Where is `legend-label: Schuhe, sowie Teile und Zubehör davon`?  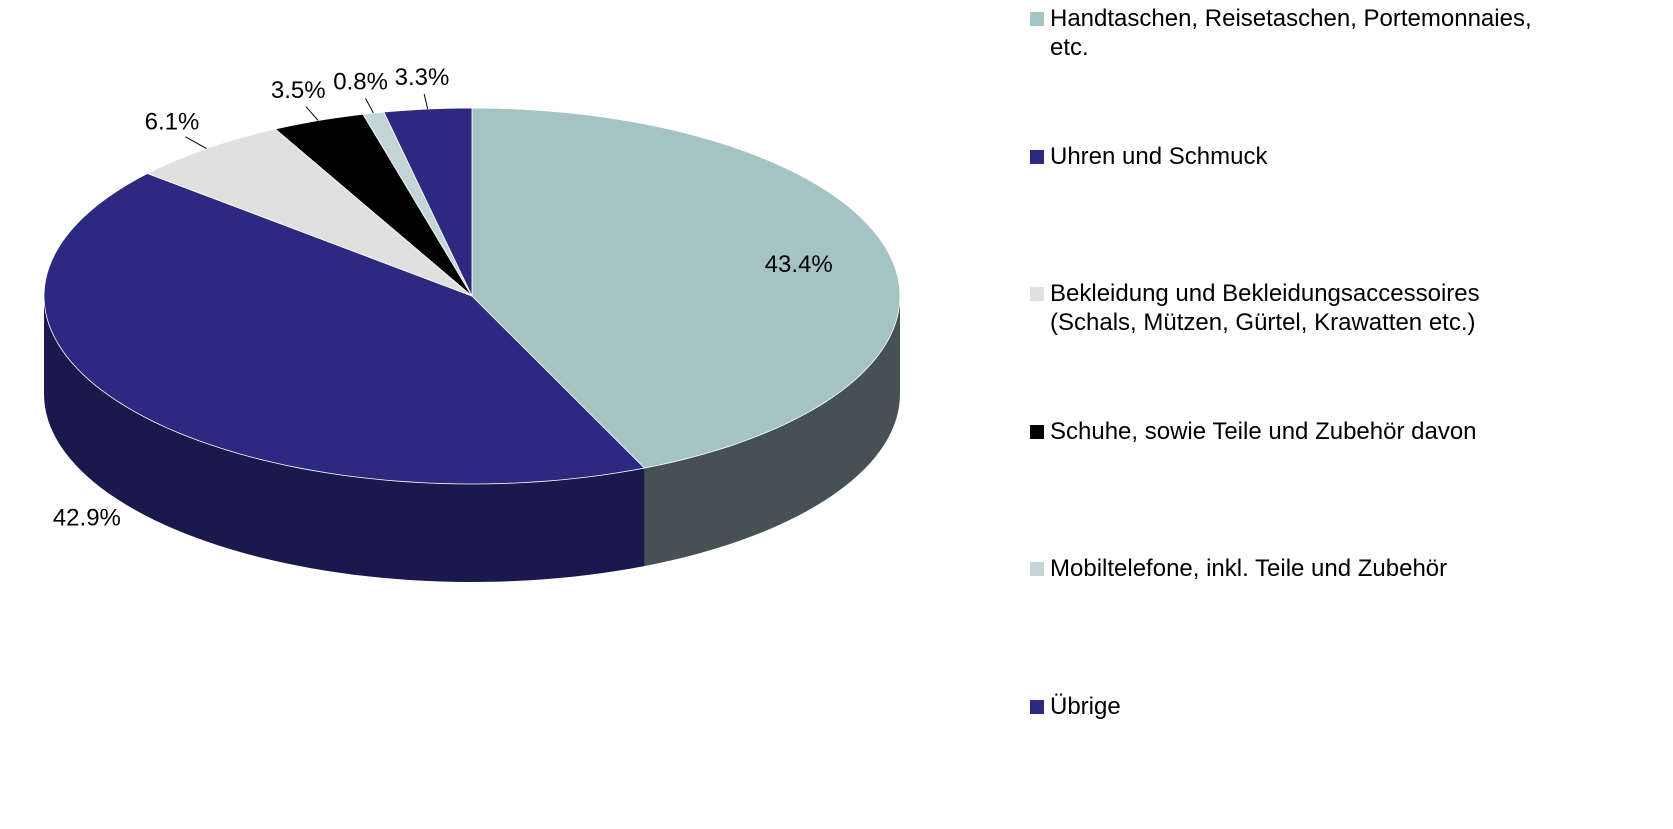 legend-label: Schuhe, sowie Teile und Zubehör davon is located at coordinates (1300, 431).